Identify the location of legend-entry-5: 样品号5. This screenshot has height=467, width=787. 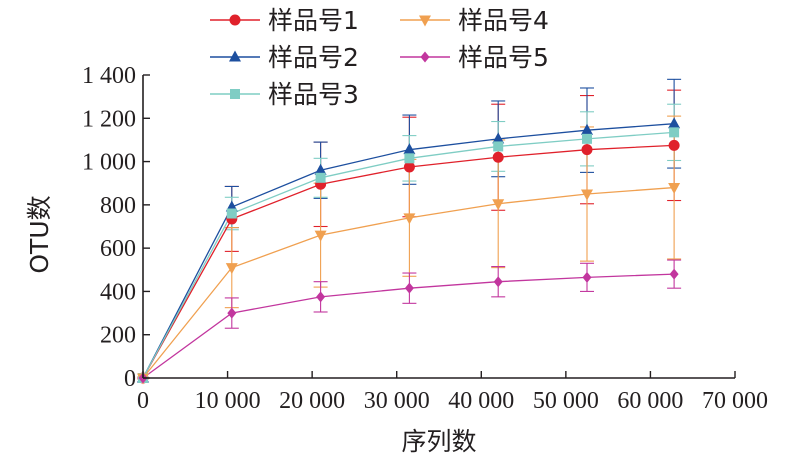
(474, 57).